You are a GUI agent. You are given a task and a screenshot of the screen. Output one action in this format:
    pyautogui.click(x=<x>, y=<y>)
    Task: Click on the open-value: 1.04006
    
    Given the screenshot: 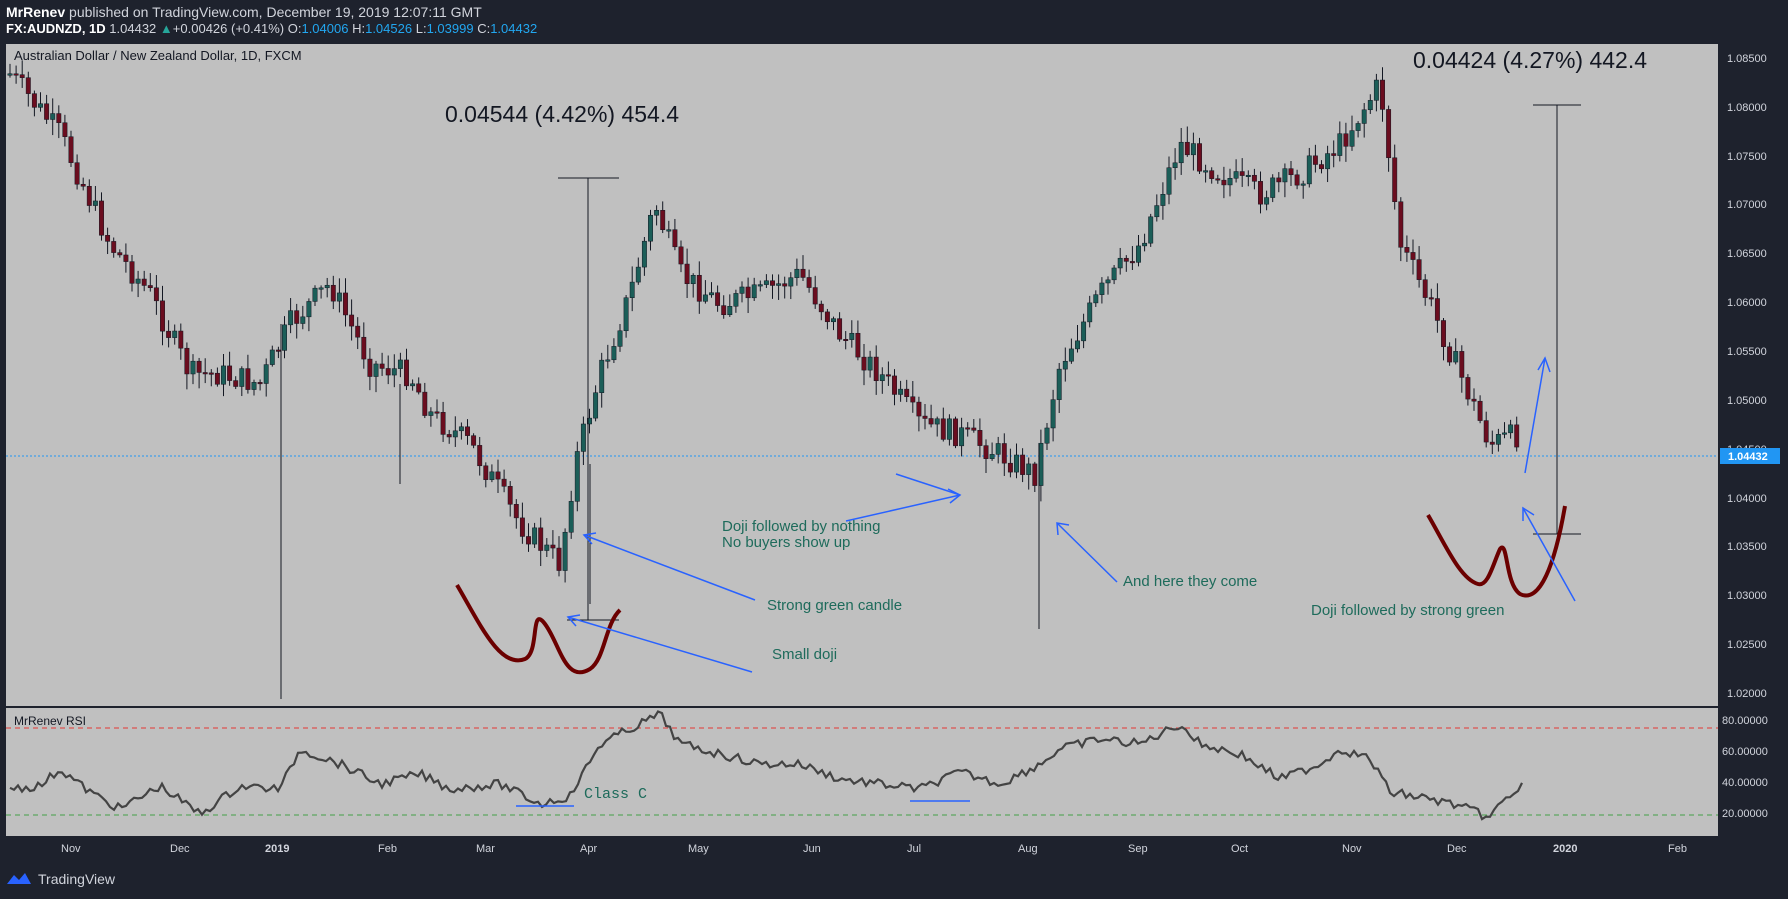 What is the action you would take?
    pyautogui.click(x=325, y=28)
    